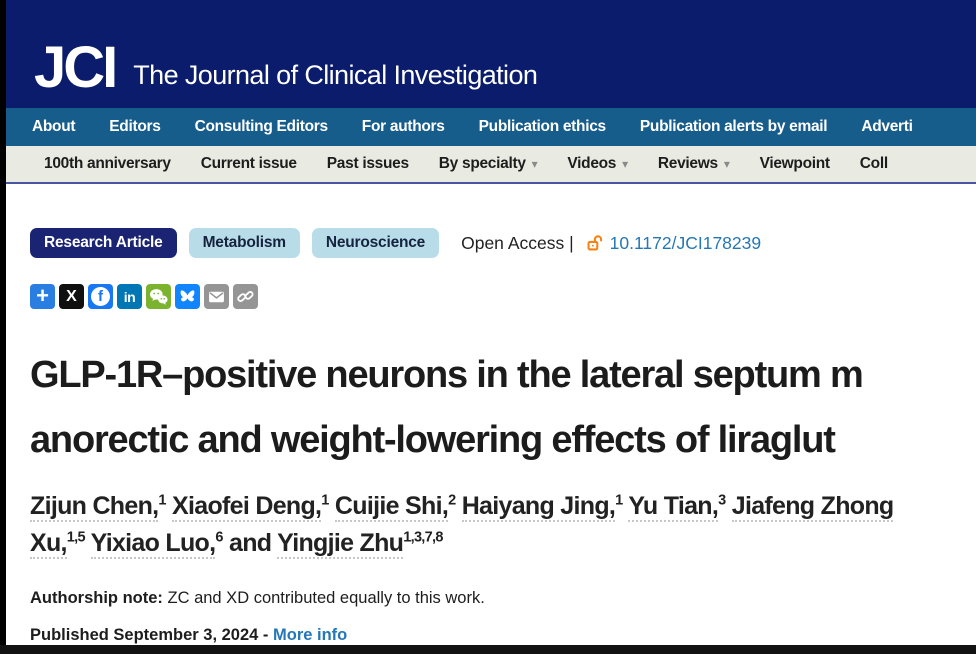  Describe the element at coordinates (158, 296) in the screenshot. I see `wechat-icon` at that location.